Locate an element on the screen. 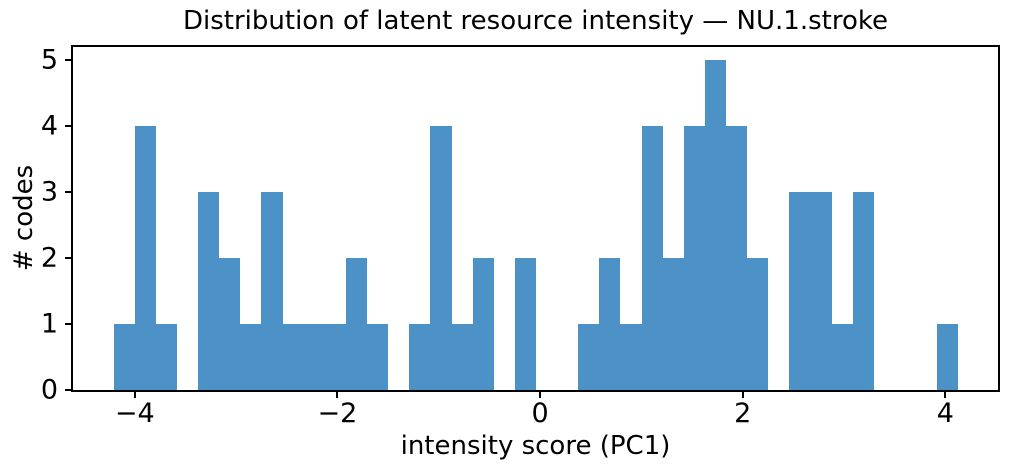 This screenshot has height=470, width=1016. y-tick-label: 1 is located at coordinates (49, 324).